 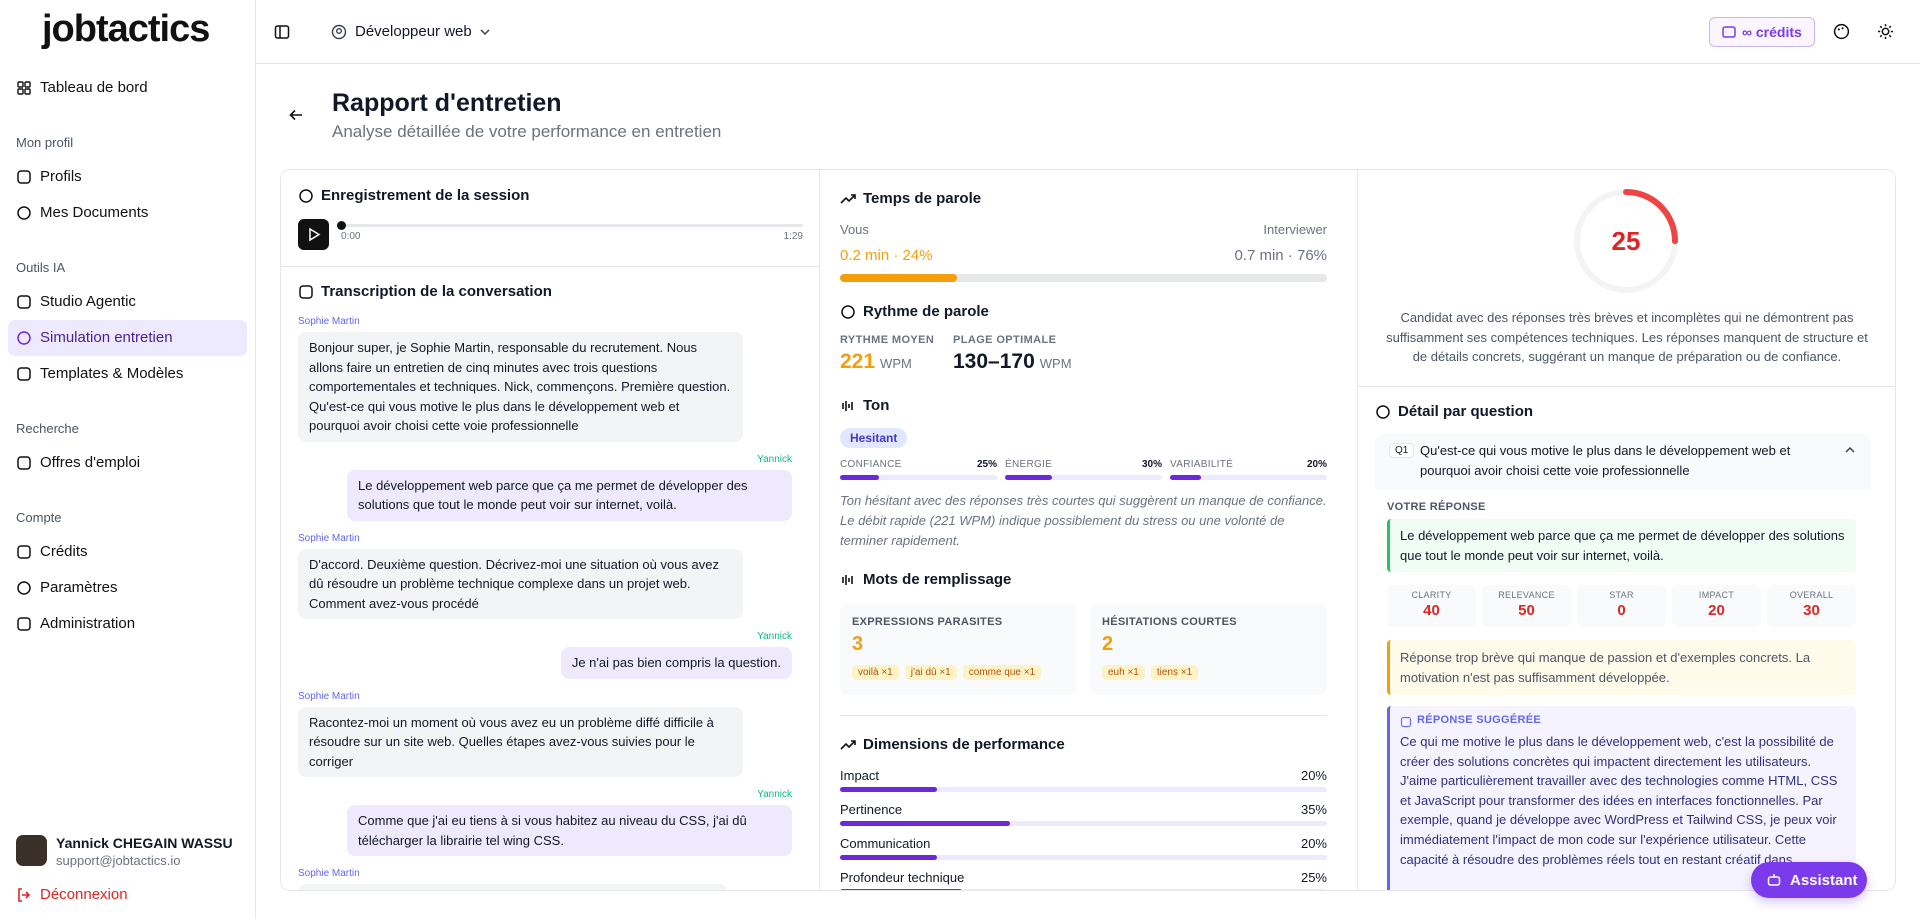 What do you see at coordinates (858, 644) in the screenshot?
I see `filler-count: 3` at bounding box center [858, 644].